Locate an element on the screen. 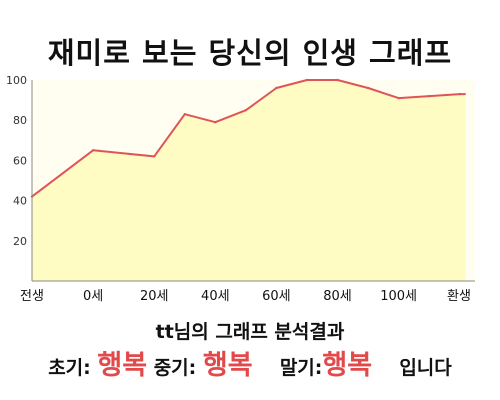 The image size is (500, 400). late-label: 말기: is located at coordinates (301, 368).